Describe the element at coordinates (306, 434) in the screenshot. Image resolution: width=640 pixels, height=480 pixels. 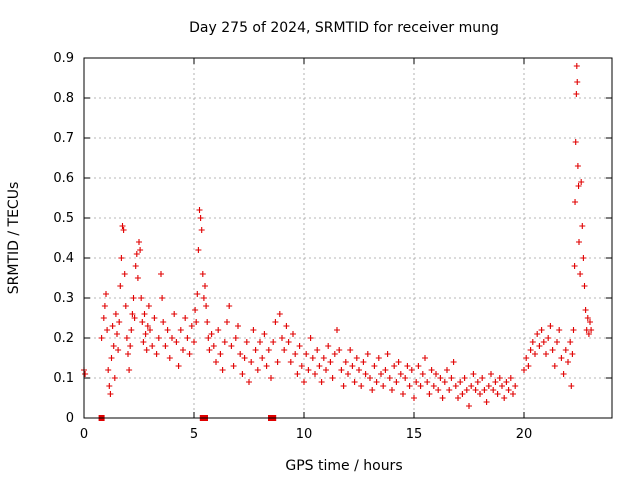
I see `x-tick-labels: 0 5 10 15 20` at that location.